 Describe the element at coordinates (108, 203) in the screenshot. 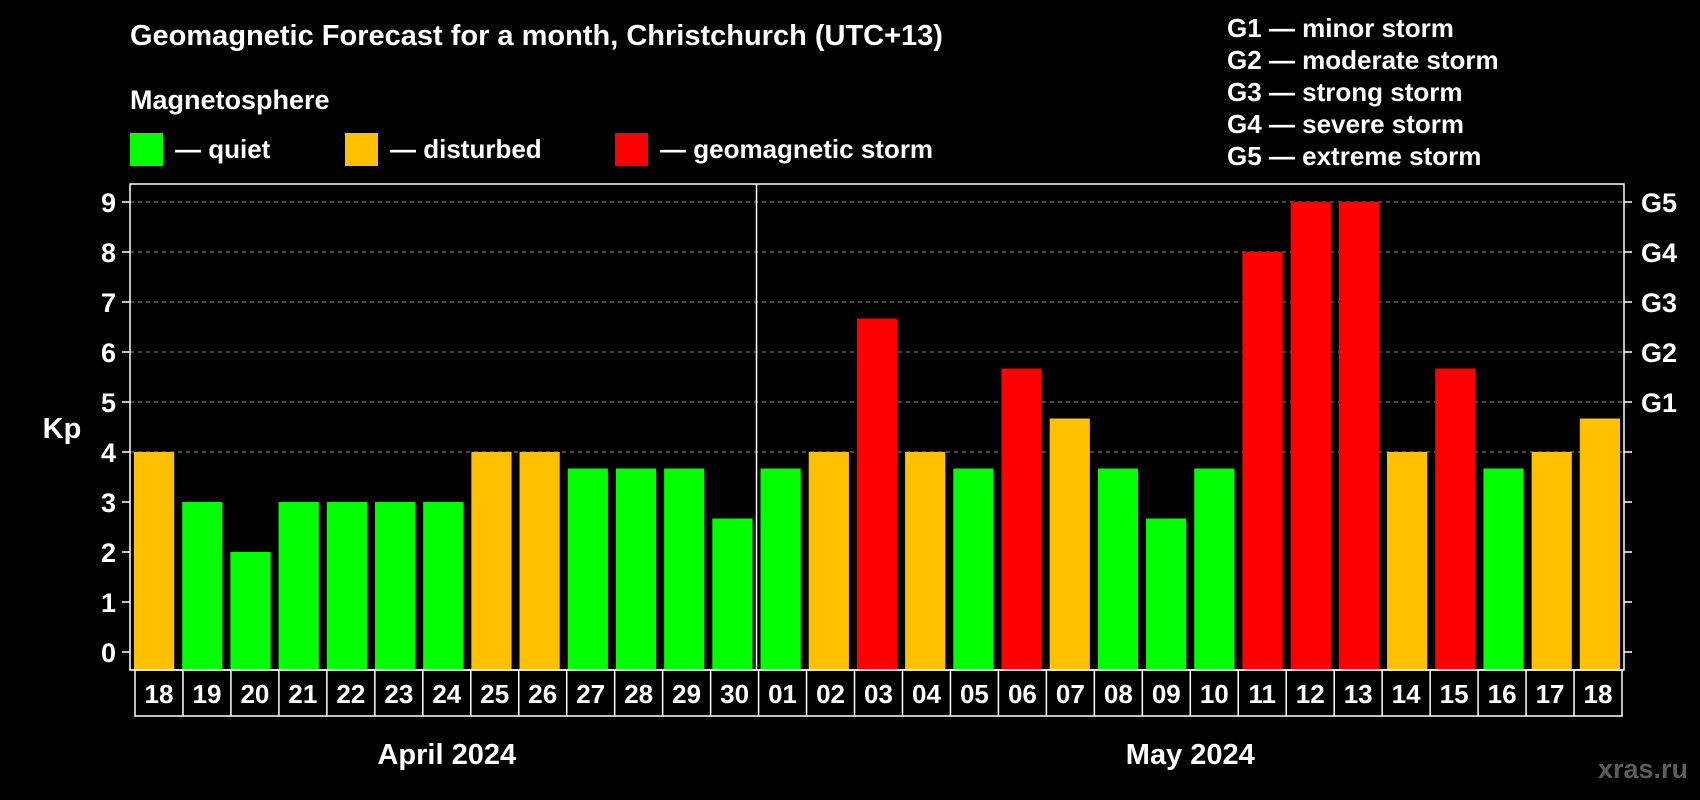

I see `y-tick-label: 9` at that location.